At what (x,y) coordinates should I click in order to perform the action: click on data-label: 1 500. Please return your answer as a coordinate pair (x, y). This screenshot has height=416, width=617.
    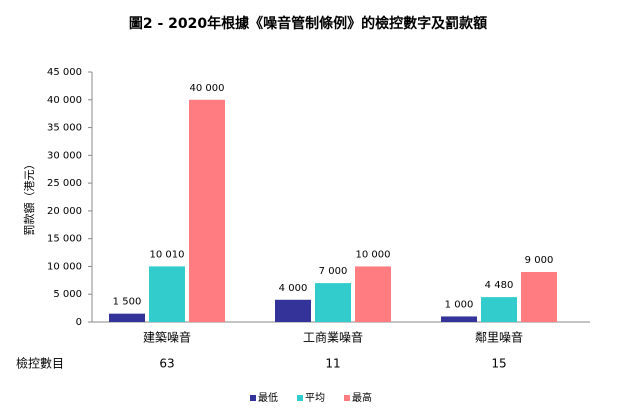
    Looking at the image, I should click on (127, 302).